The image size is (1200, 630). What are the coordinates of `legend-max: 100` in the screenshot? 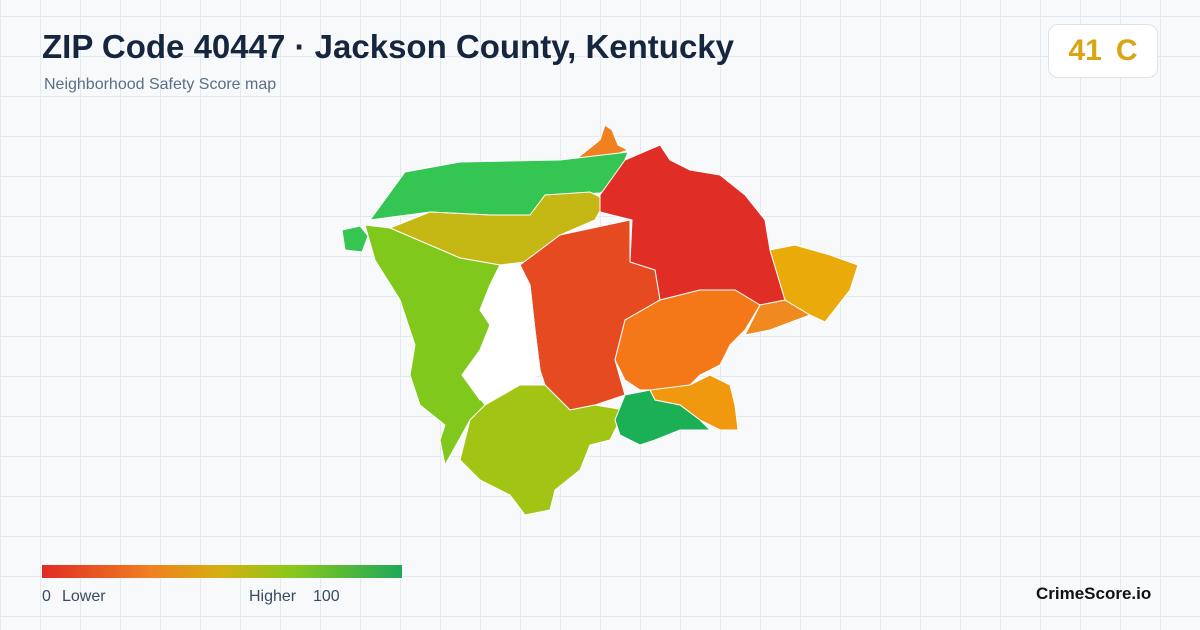 It's located at (326, 596).